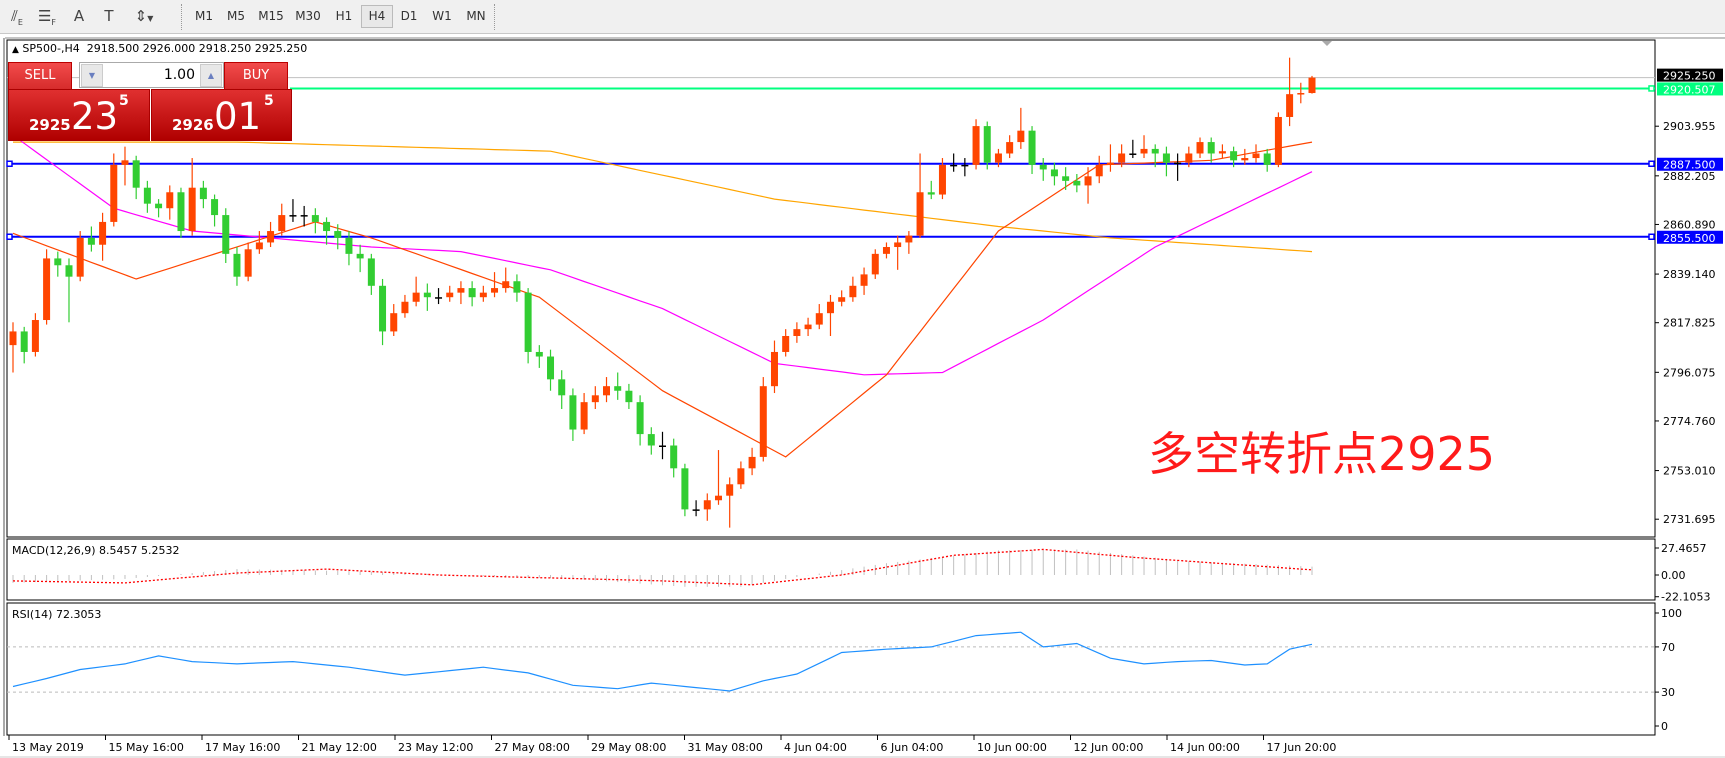  I want to click on time-axis-label: 14 Jun 00:00, so click(1205, 747).